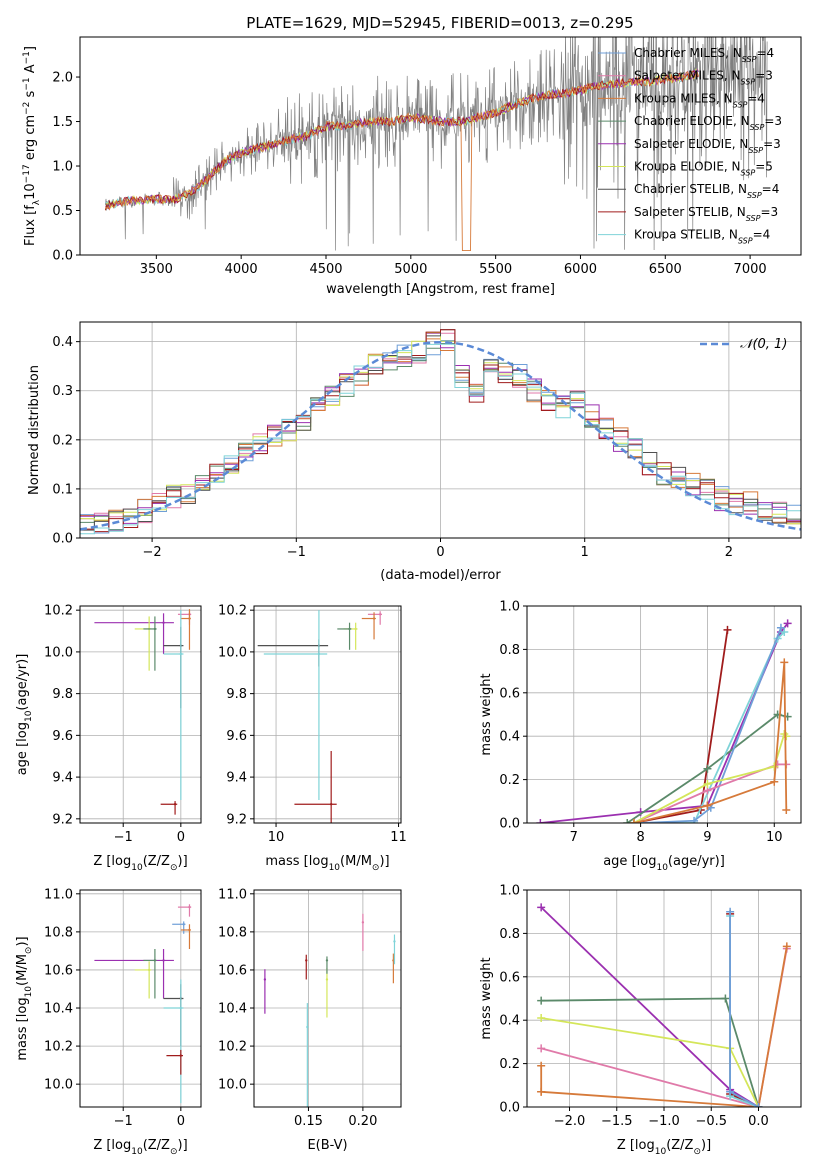  Describe the element at coordinates (62, 778) in the screenshot. I see `y-tick-label: 9.4` at that location.